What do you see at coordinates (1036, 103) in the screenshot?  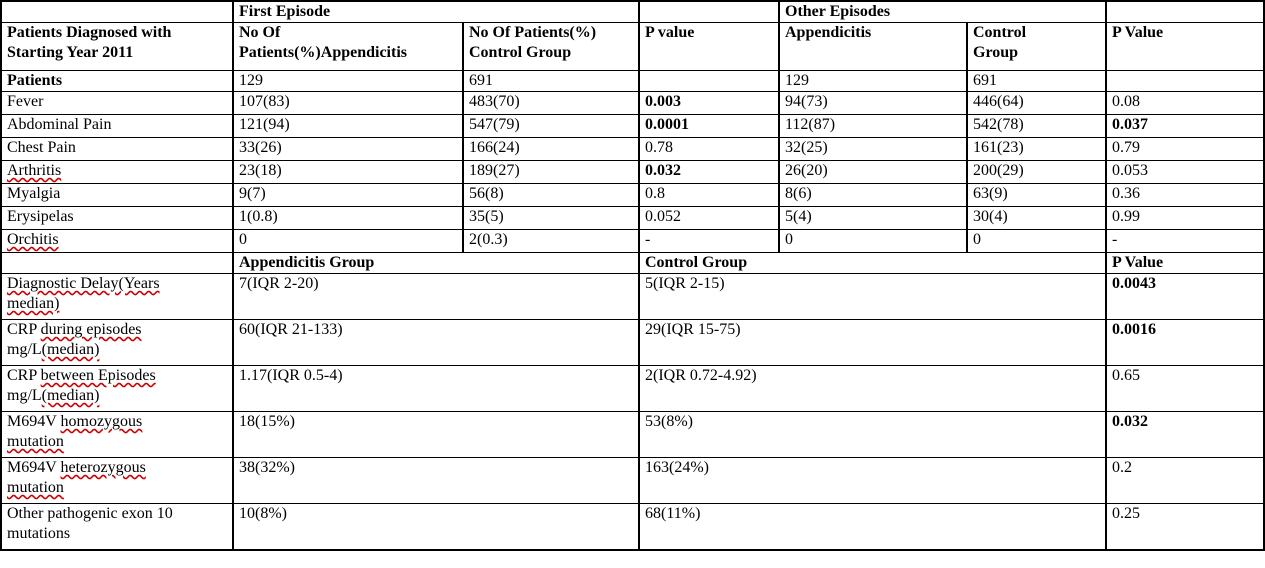 I see `other-control-value: 446(64)` at bounding box center [1036, 103].